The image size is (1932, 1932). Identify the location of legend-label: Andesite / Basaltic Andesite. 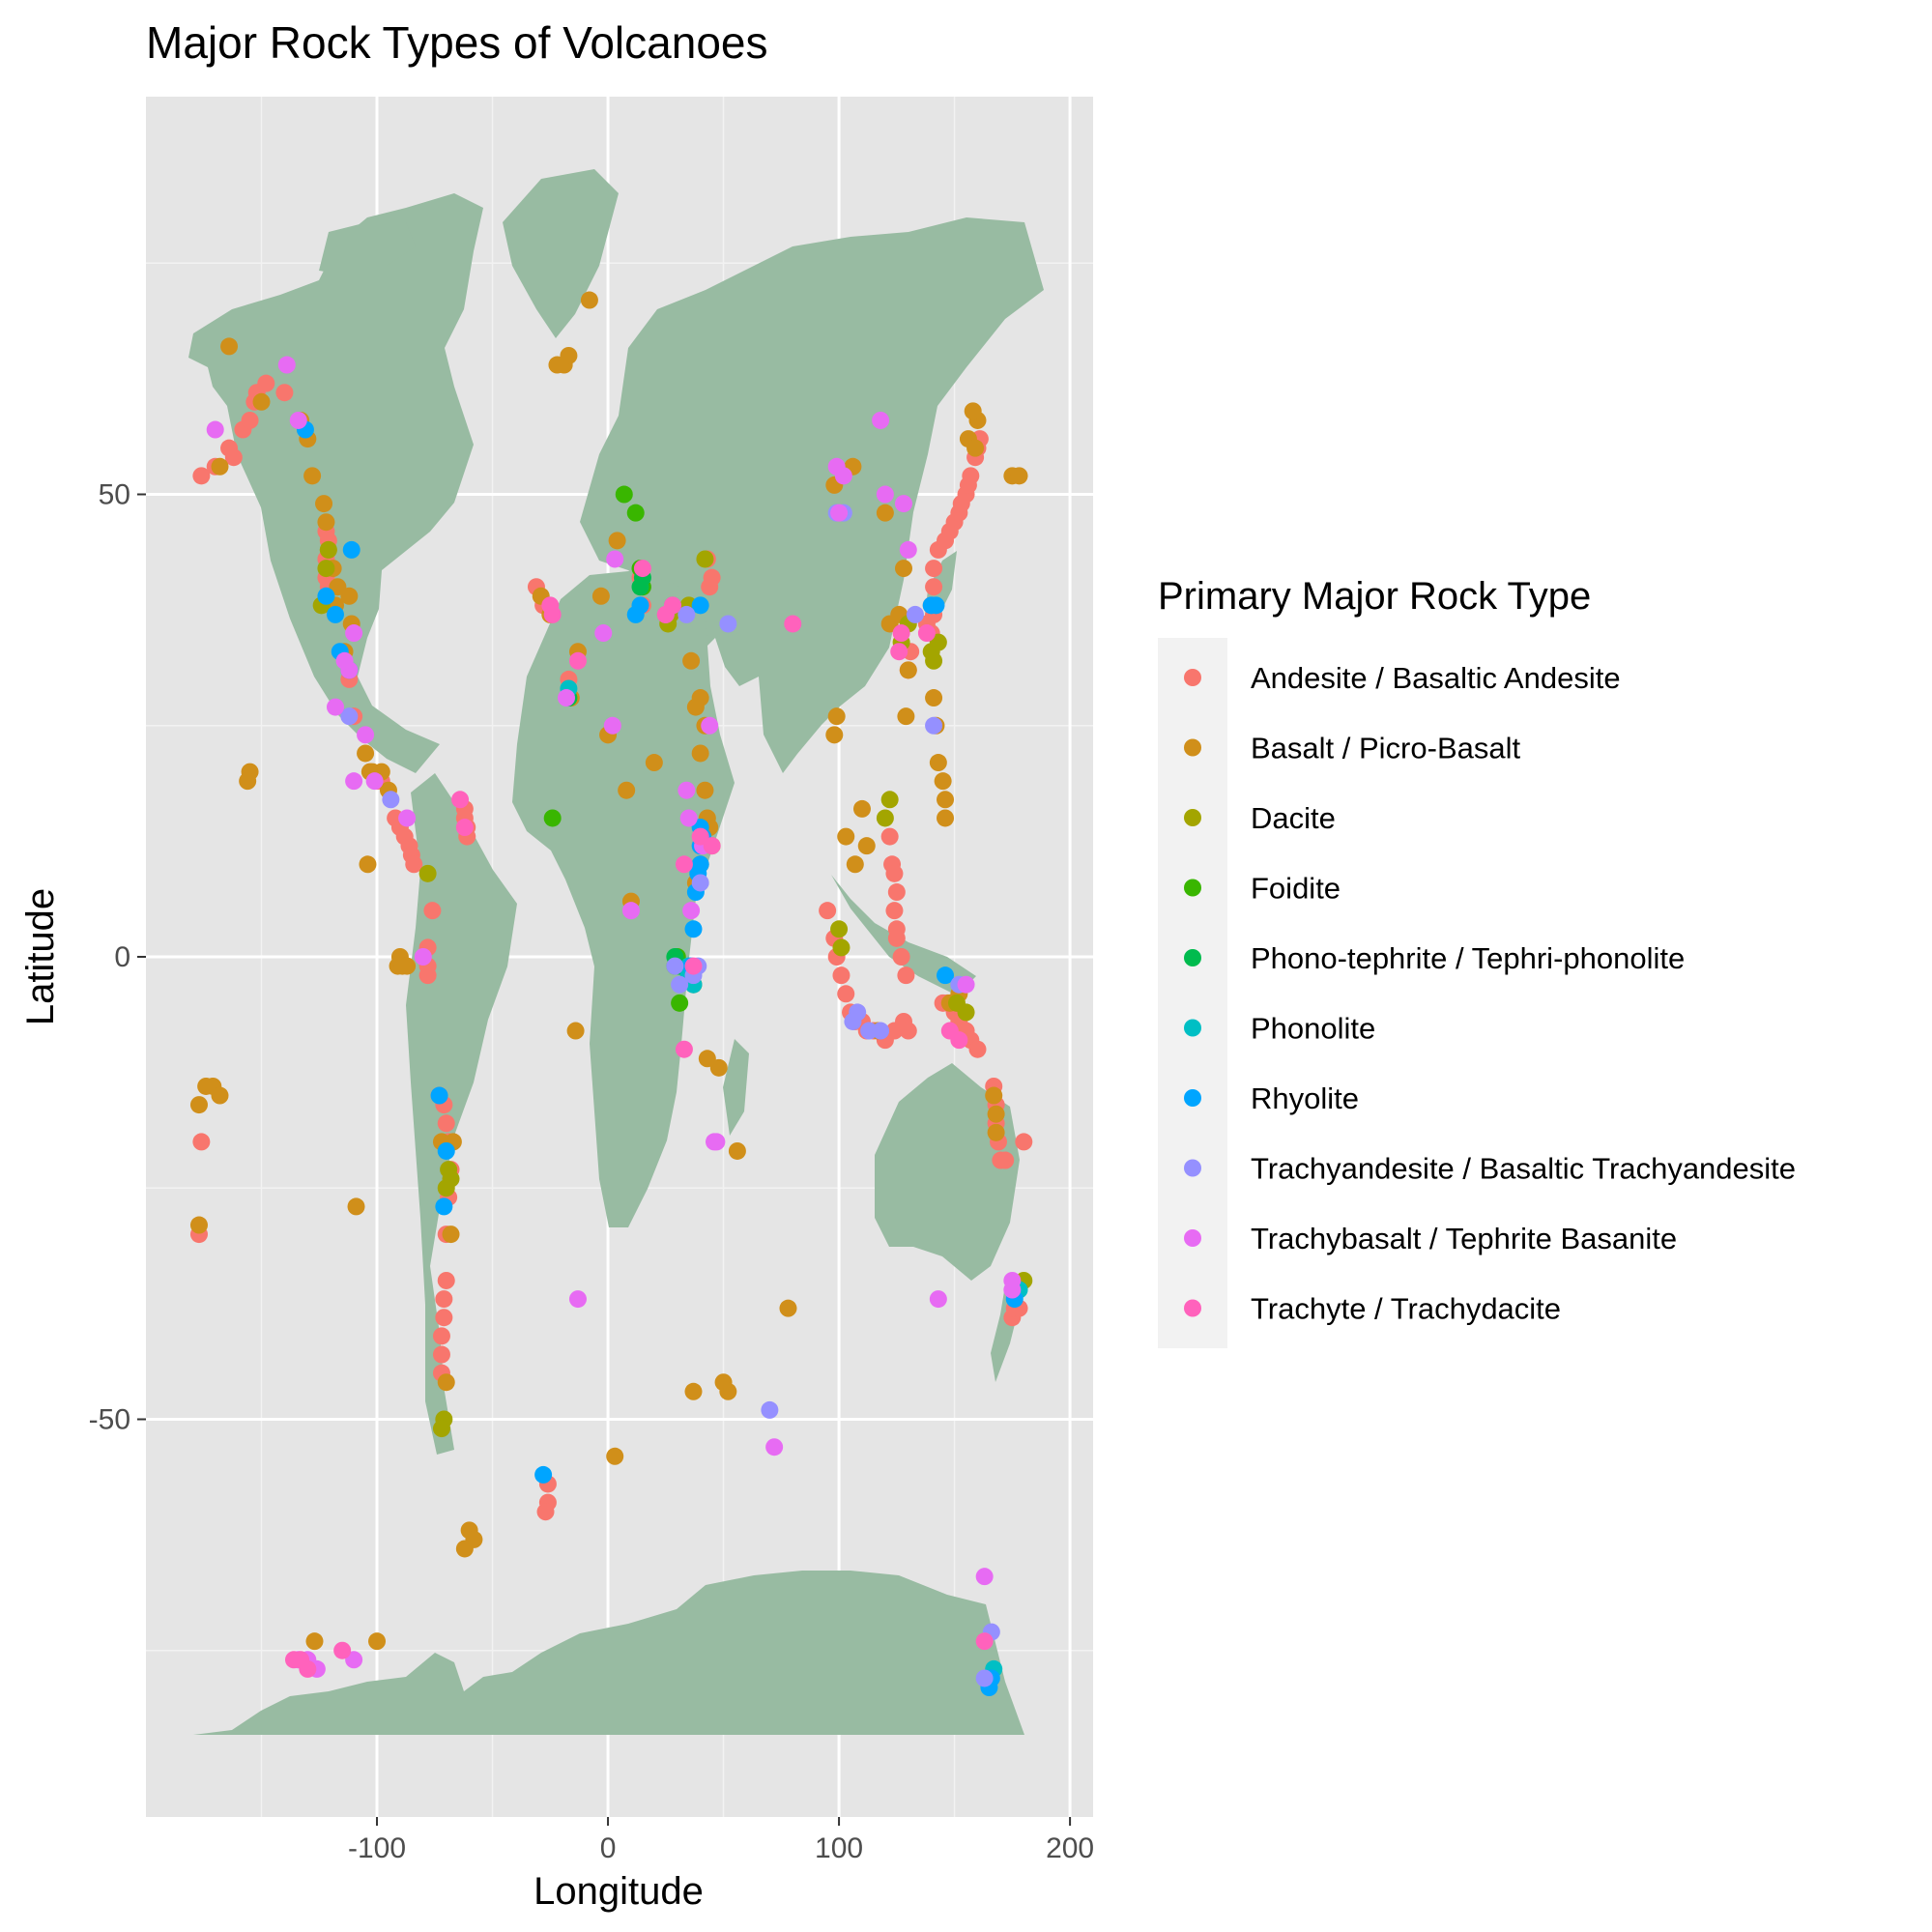
(1436, 678).